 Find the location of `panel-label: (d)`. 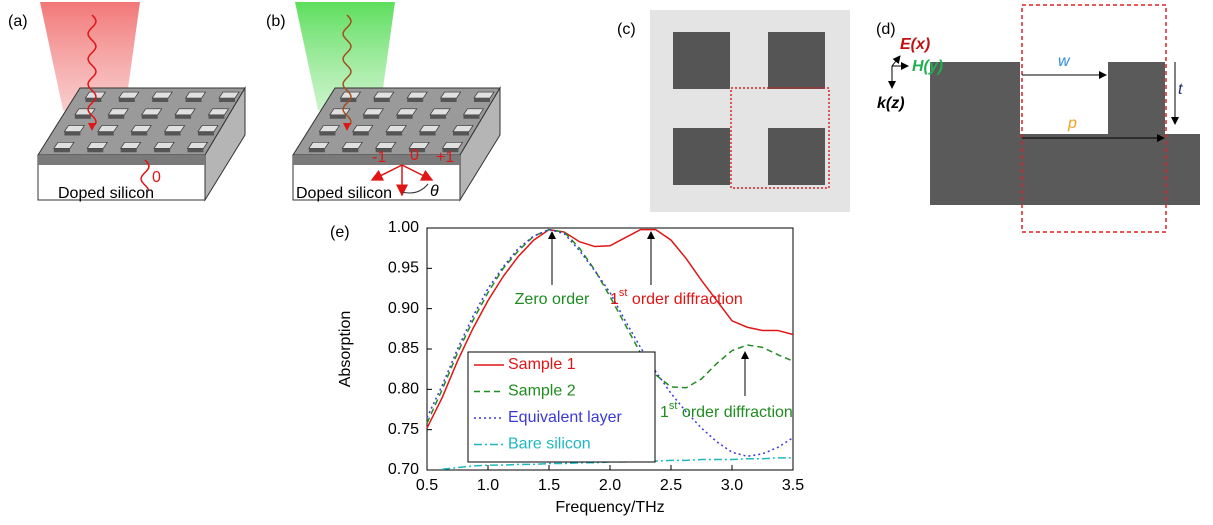

panel-label: (d) is located at coordinates (886, 29).